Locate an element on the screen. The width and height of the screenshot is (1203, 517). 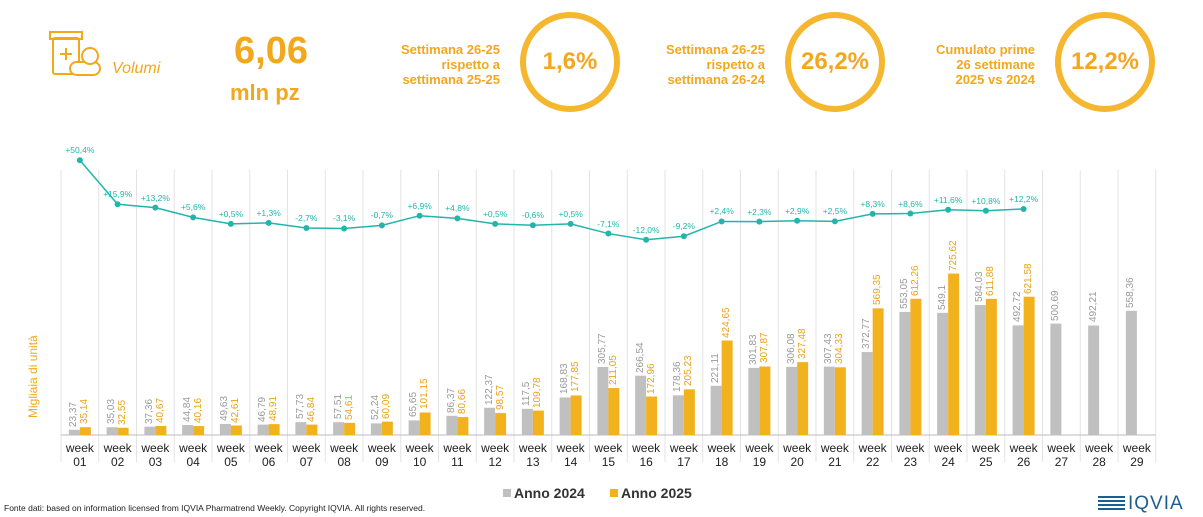
x-tick-label: week 12 is located at coordinates (495, 455).